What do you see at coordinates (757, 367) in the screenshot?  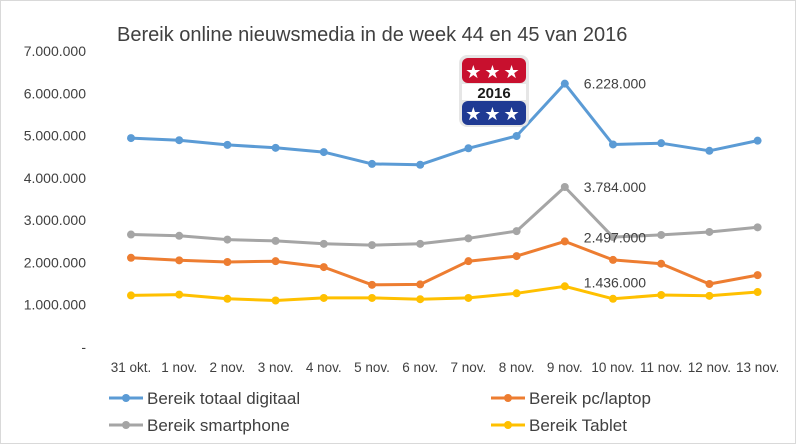 I see `x-tick-label: 13 nov.` at bounding box center [757, 367].